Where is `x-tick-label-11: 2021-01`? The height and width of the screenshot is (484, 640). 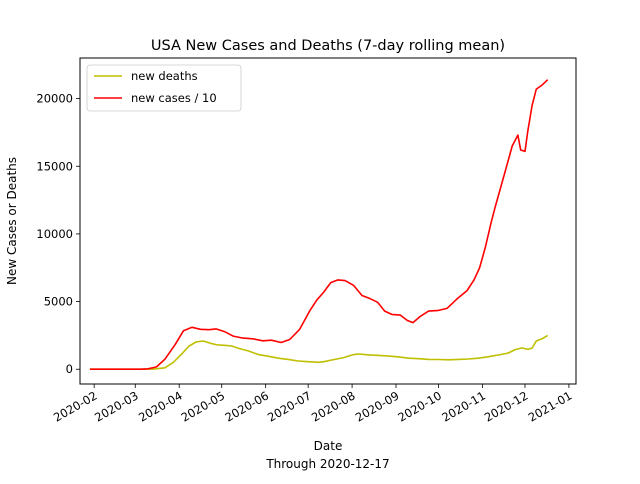 x-tick-label-11: 2021-01 is located at coordinates (550, 406).